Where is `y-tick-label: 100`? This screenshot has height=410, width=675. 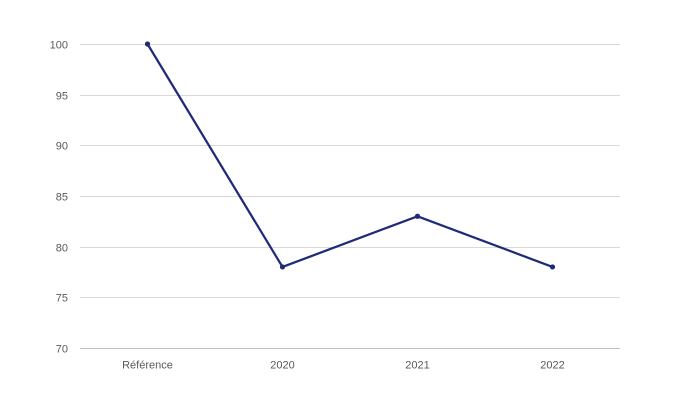 y-tick-label: 100 is located at coordinates (59, 46).